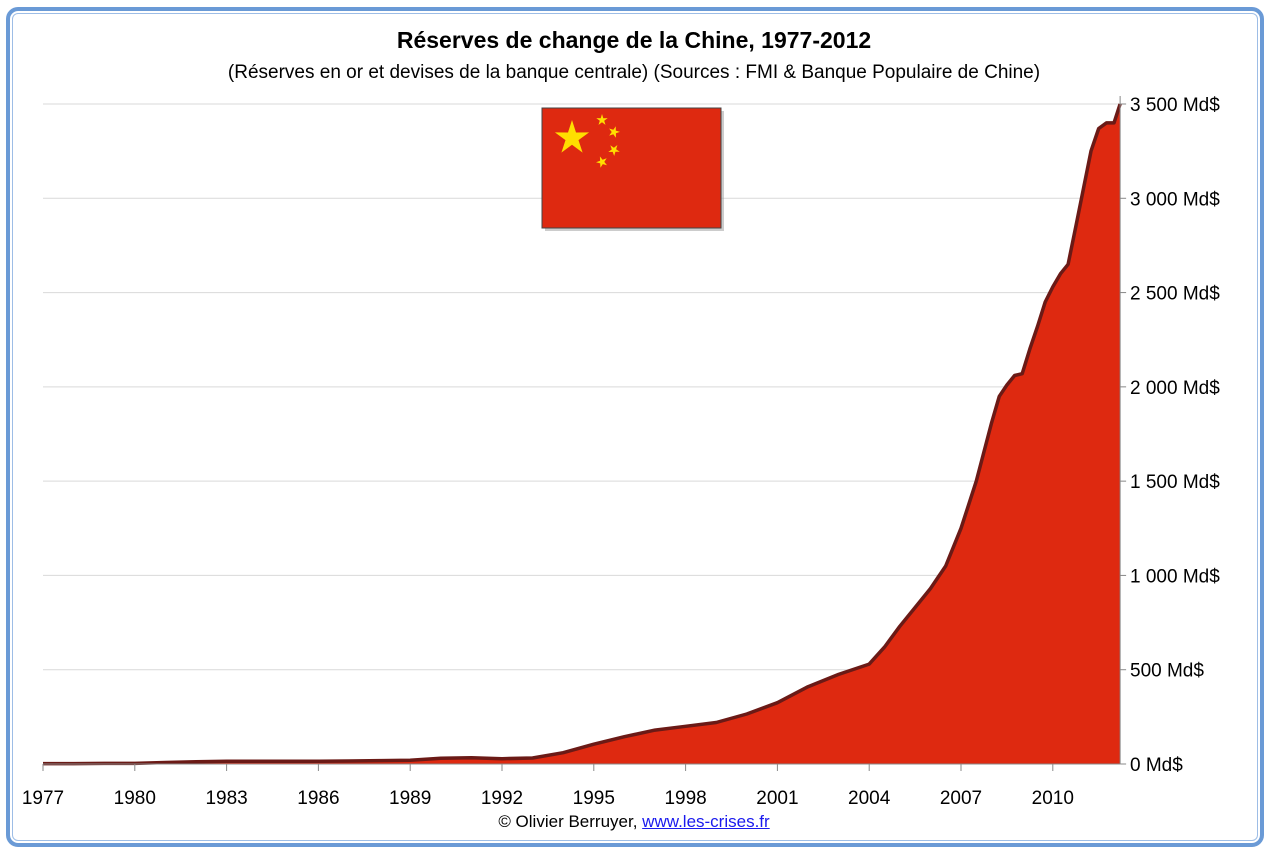 Image resolution: width=1268 pixels, height=852 pixels. What do you see at coordinates (706, 821) in the screenshot?
I see `credit-link: www.les-crises.fr` at bounding box center [706, 821].